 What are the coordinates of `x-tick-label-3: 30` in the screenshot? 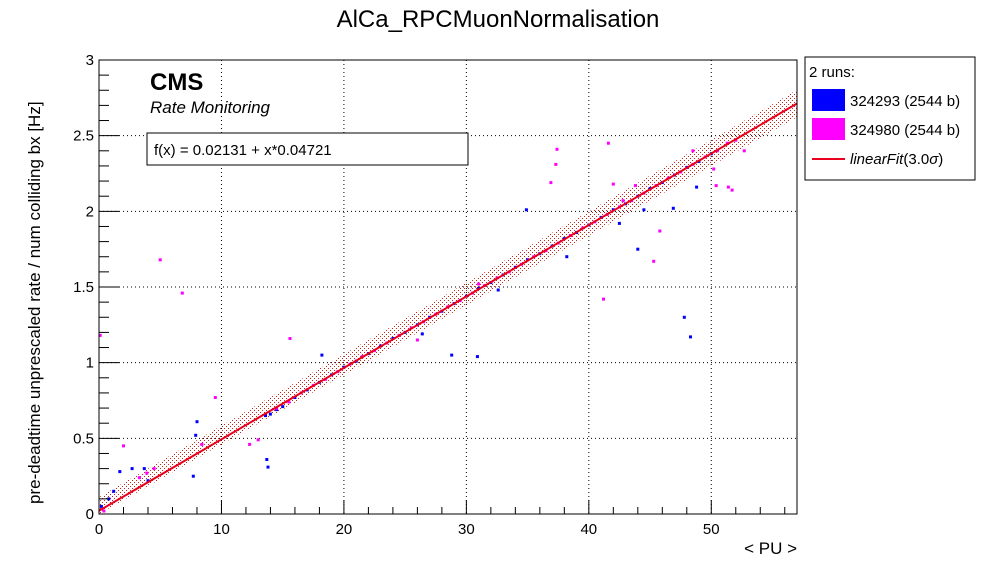 It's located at (466, 529).